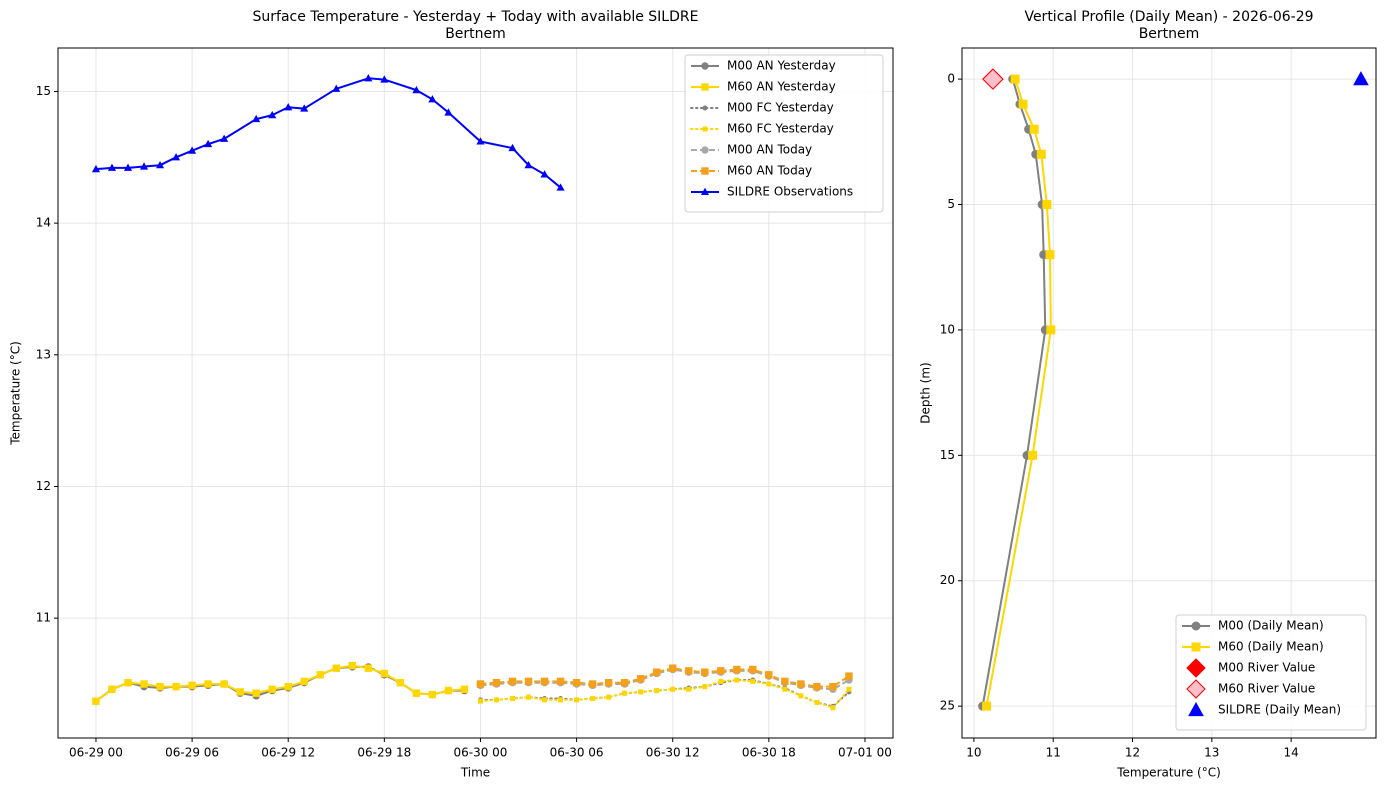 This screenshot has width=1389, height=790. What do you see at coordinates (947, 706) in the screenshot?
I see `y-tick-label: 25` at bounding box center [947, 706].